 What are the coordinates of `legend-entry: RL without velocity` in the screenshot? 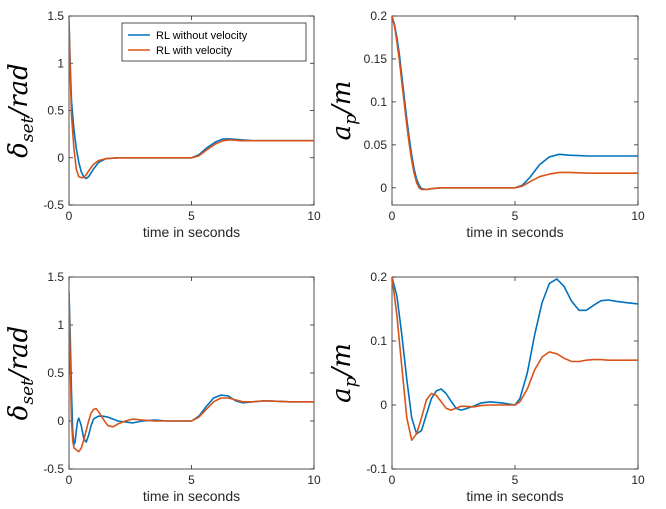 It's located at (202, 36).